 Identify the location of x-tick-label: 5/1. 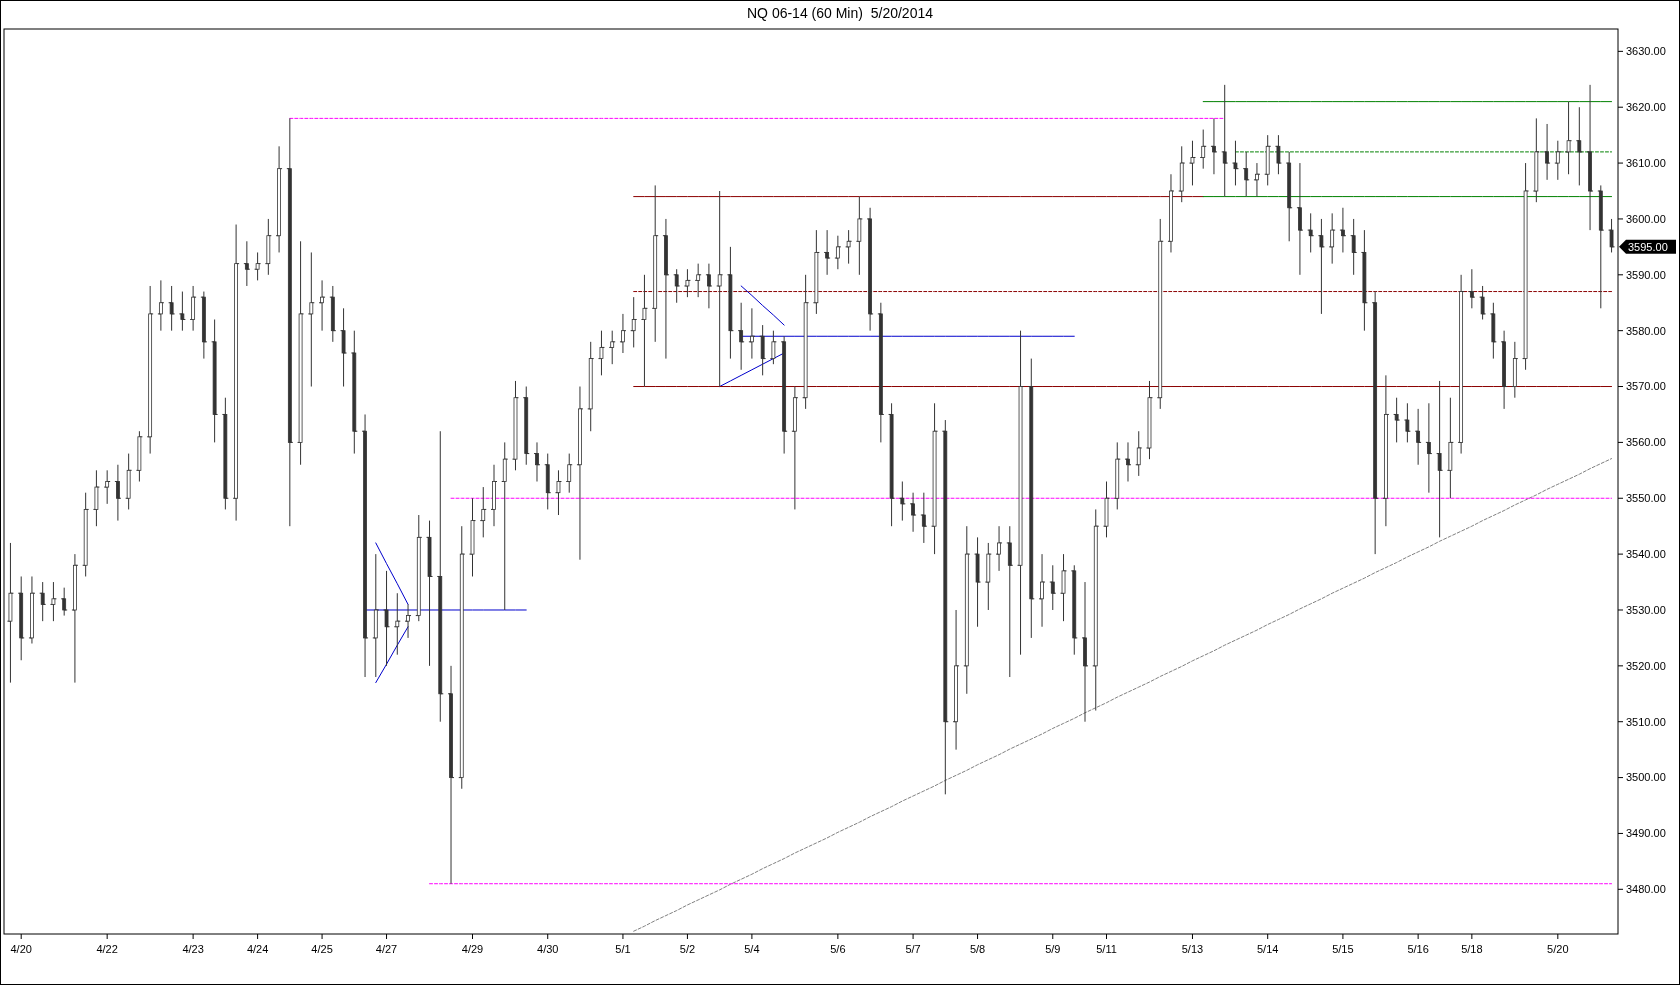
(623, 949).